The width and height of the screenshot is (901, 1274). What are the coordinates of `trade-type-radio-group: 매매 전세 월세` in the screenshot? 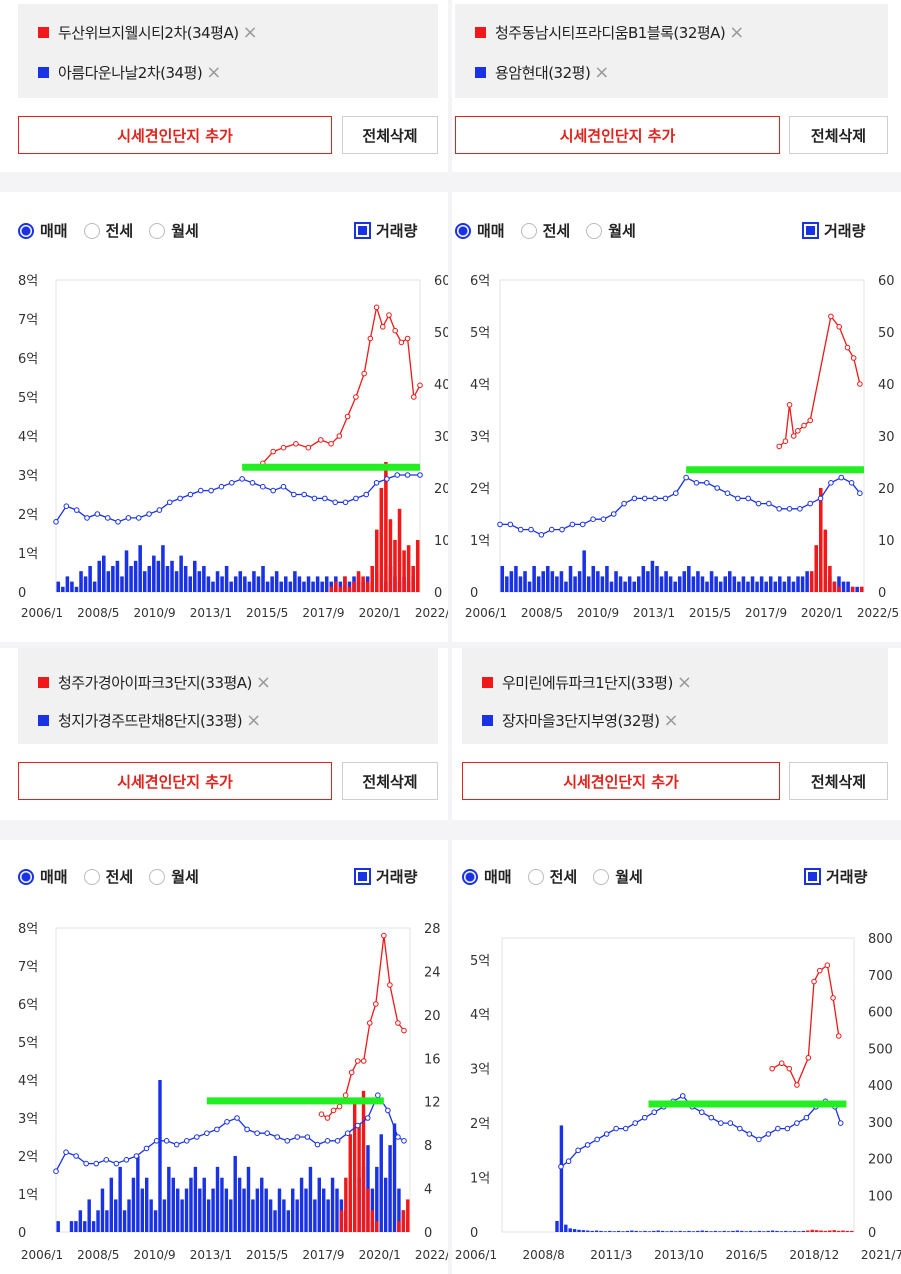 It's located at (560, 876).